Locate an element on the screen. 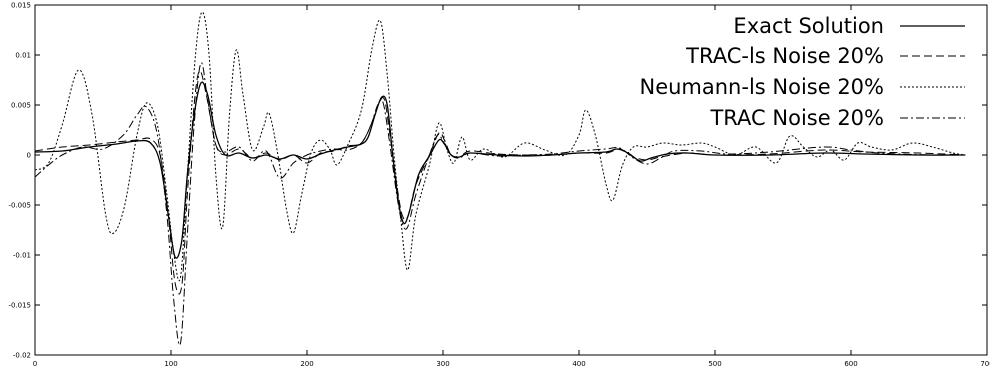 This screenshot has height=372, width=990. legend-label-neumann-ls-noise-20: Neumann-ls Noise 20% is located at coordinates (761, 87).